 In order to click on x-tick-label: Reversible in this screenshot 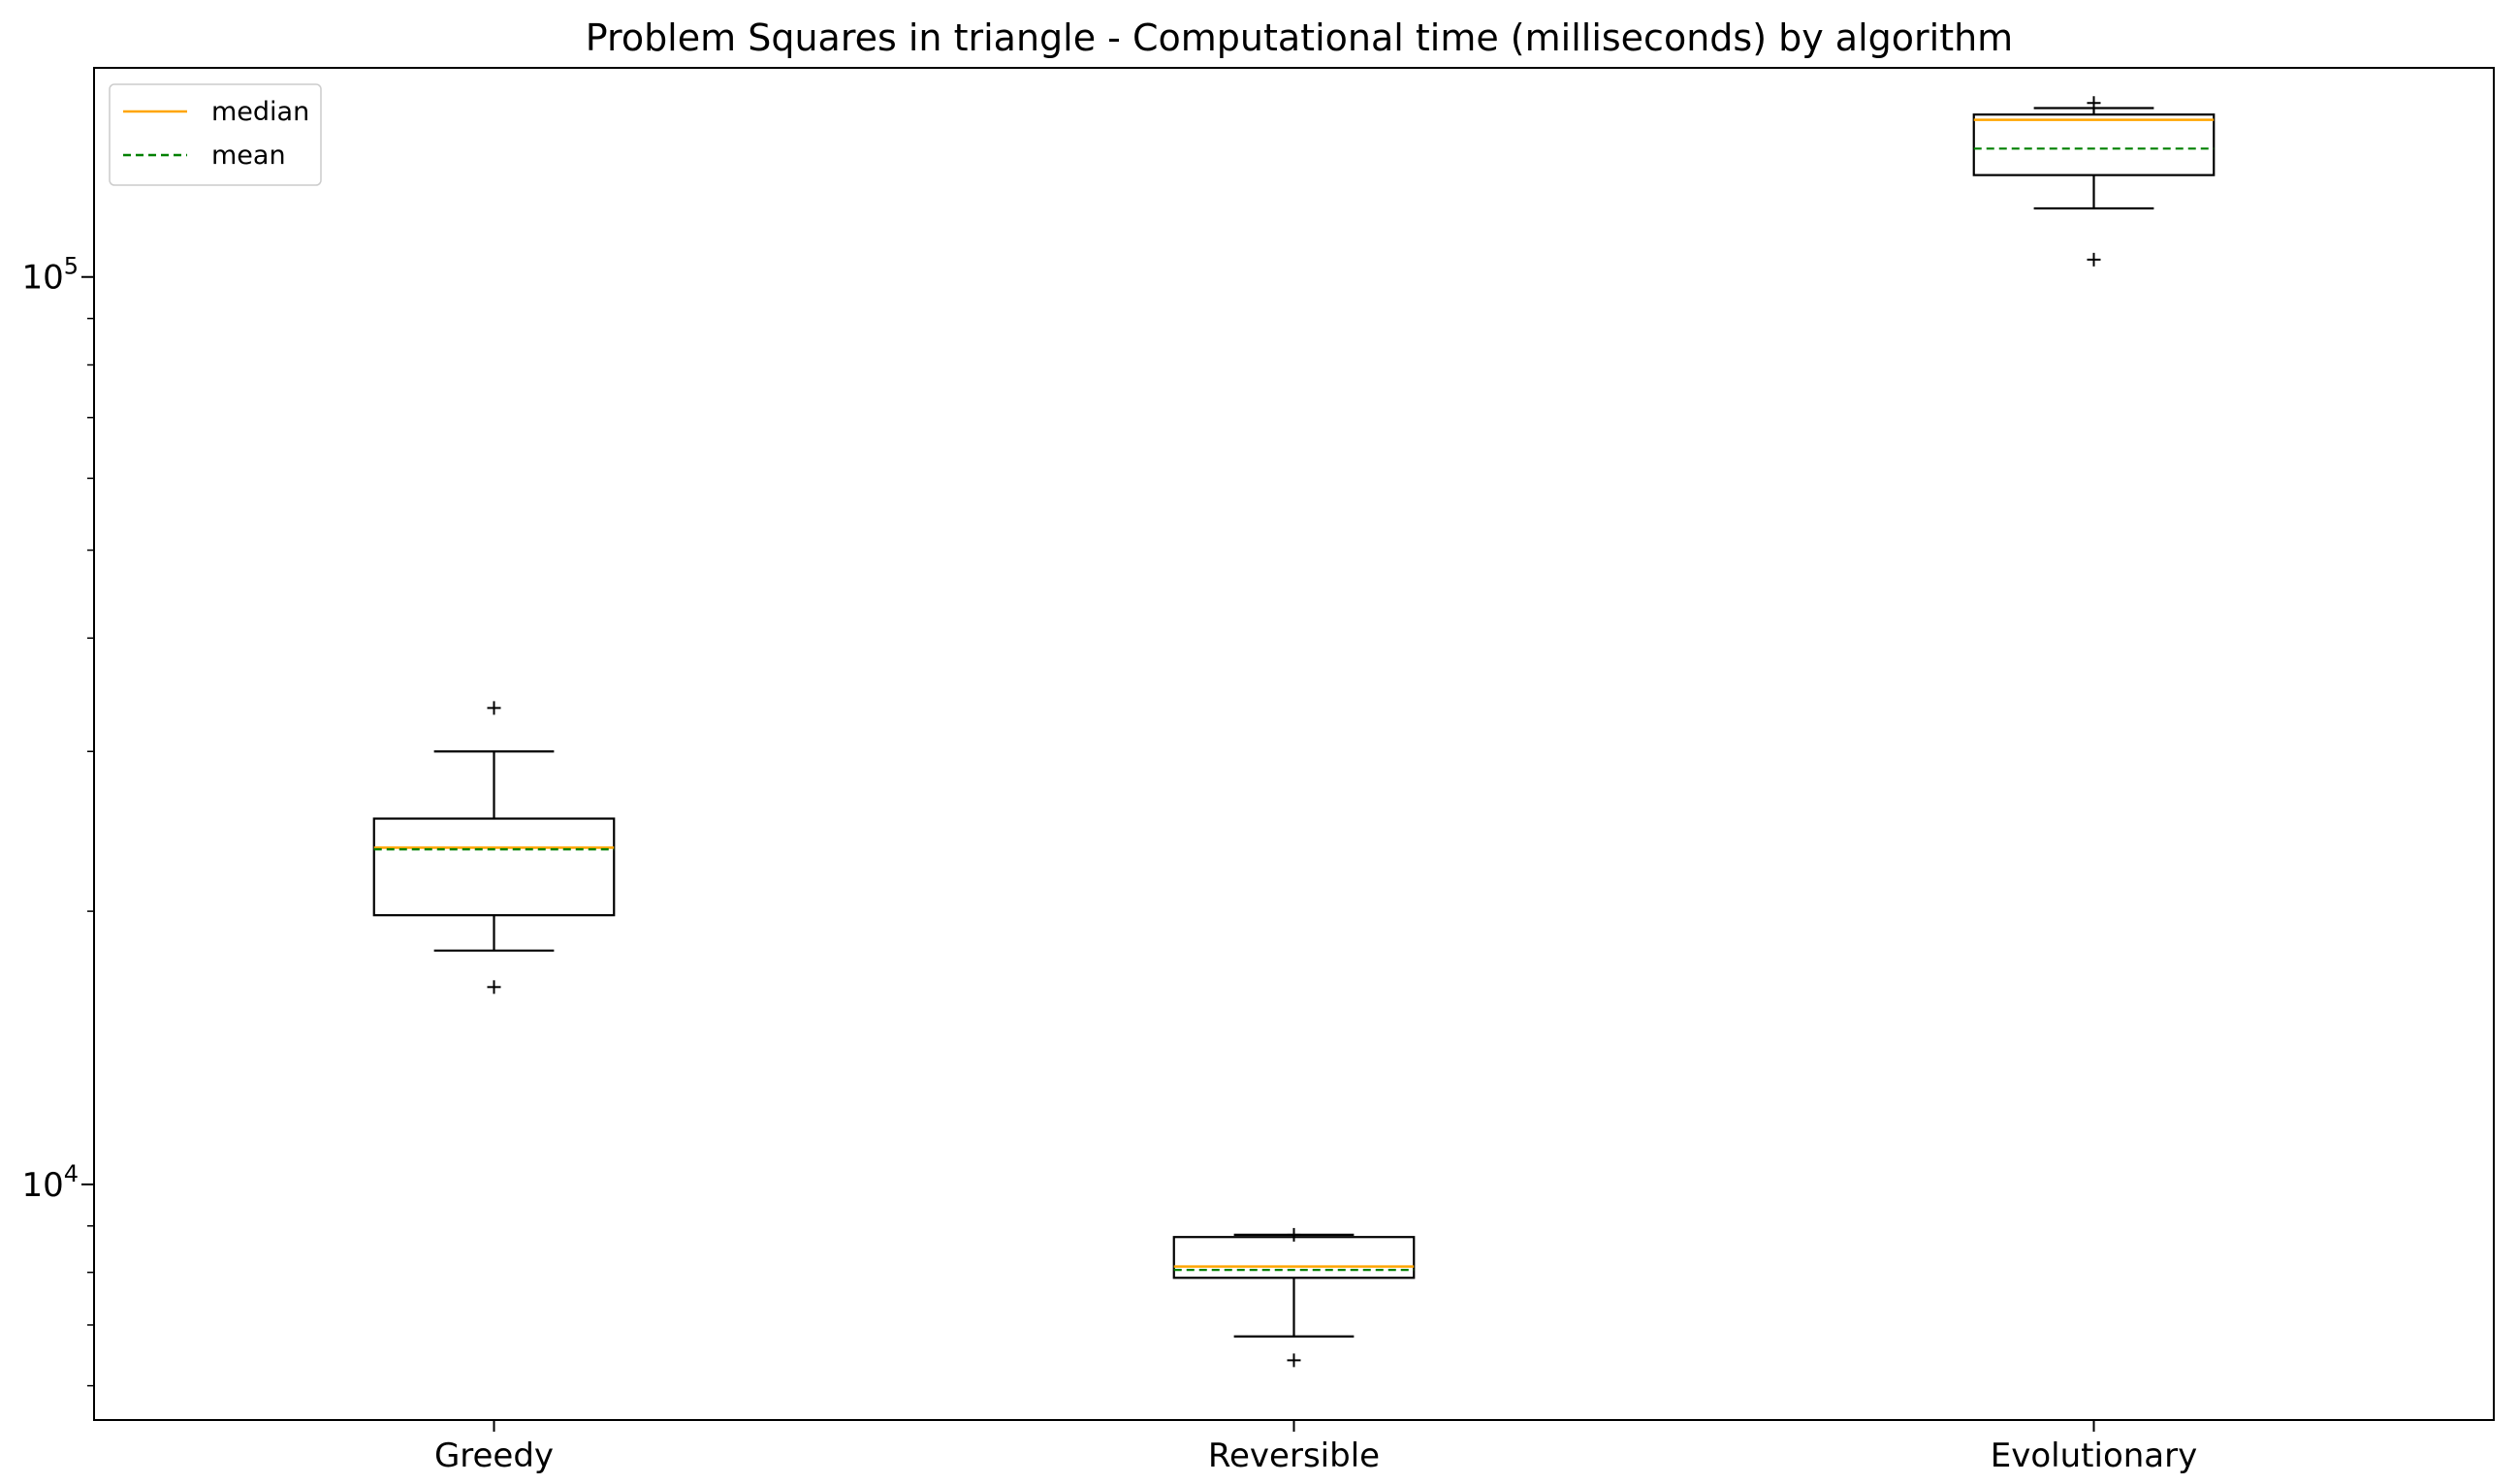, I will do `click(1294, 1456)`.